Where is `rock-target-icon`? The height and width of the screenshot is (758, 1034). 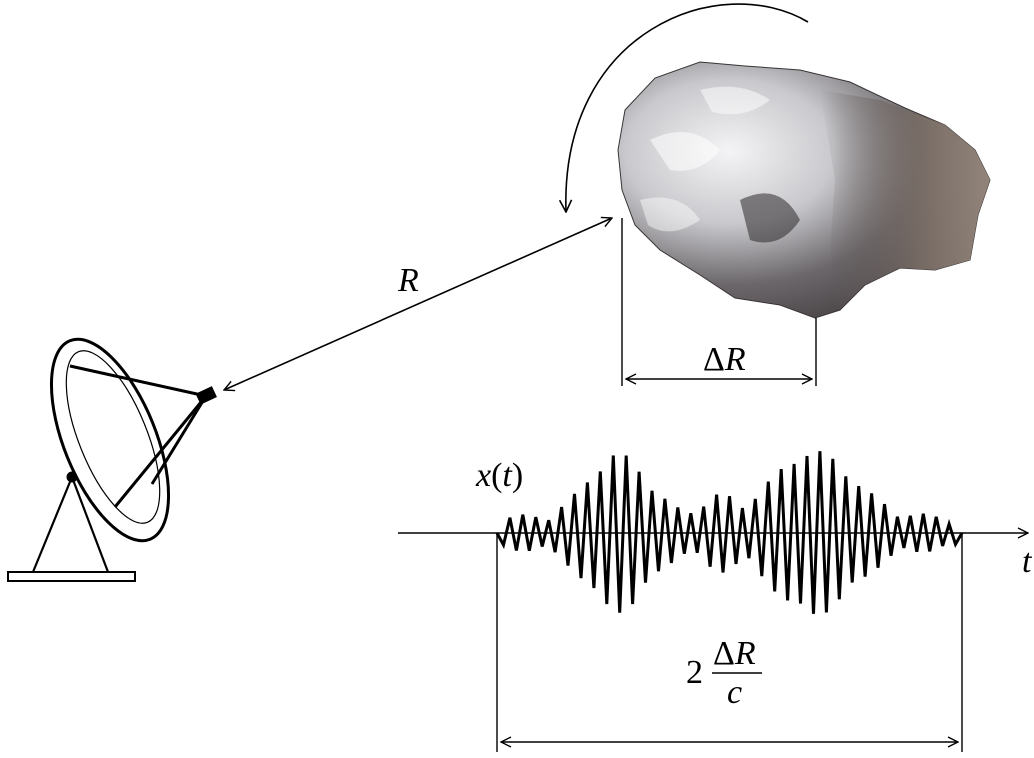 rock-target-icon is located at coordinates (804, 190).